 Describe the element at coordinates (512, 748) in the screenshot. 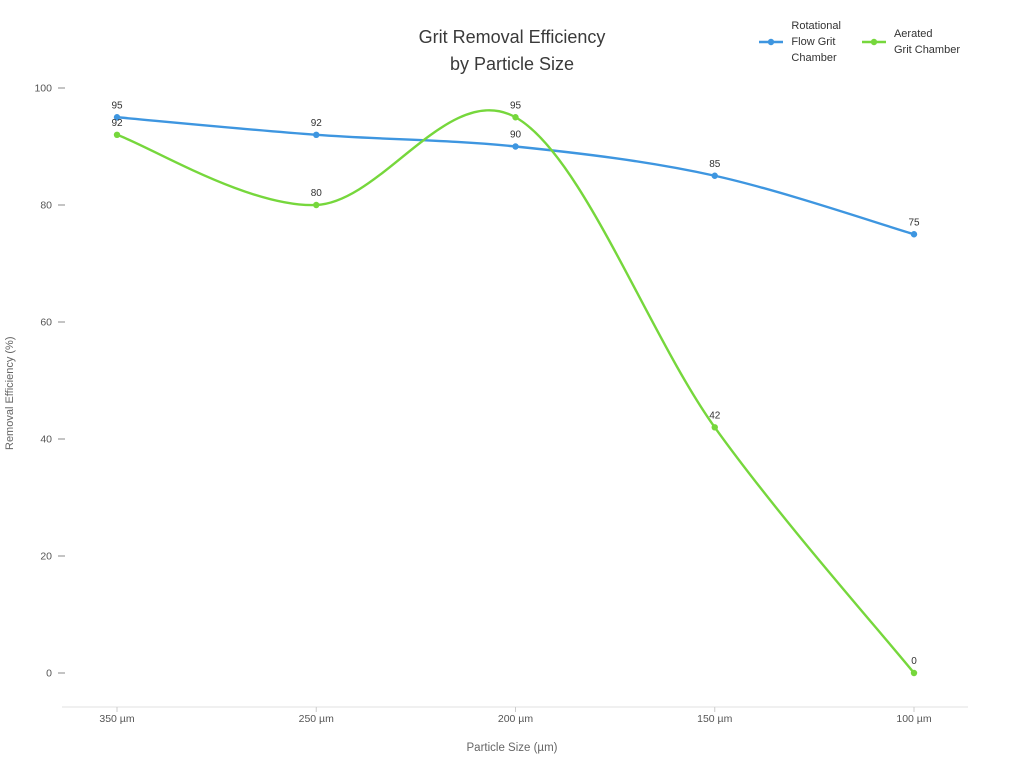

I see `x-axis-title: Particle Size (µm)` at that location.